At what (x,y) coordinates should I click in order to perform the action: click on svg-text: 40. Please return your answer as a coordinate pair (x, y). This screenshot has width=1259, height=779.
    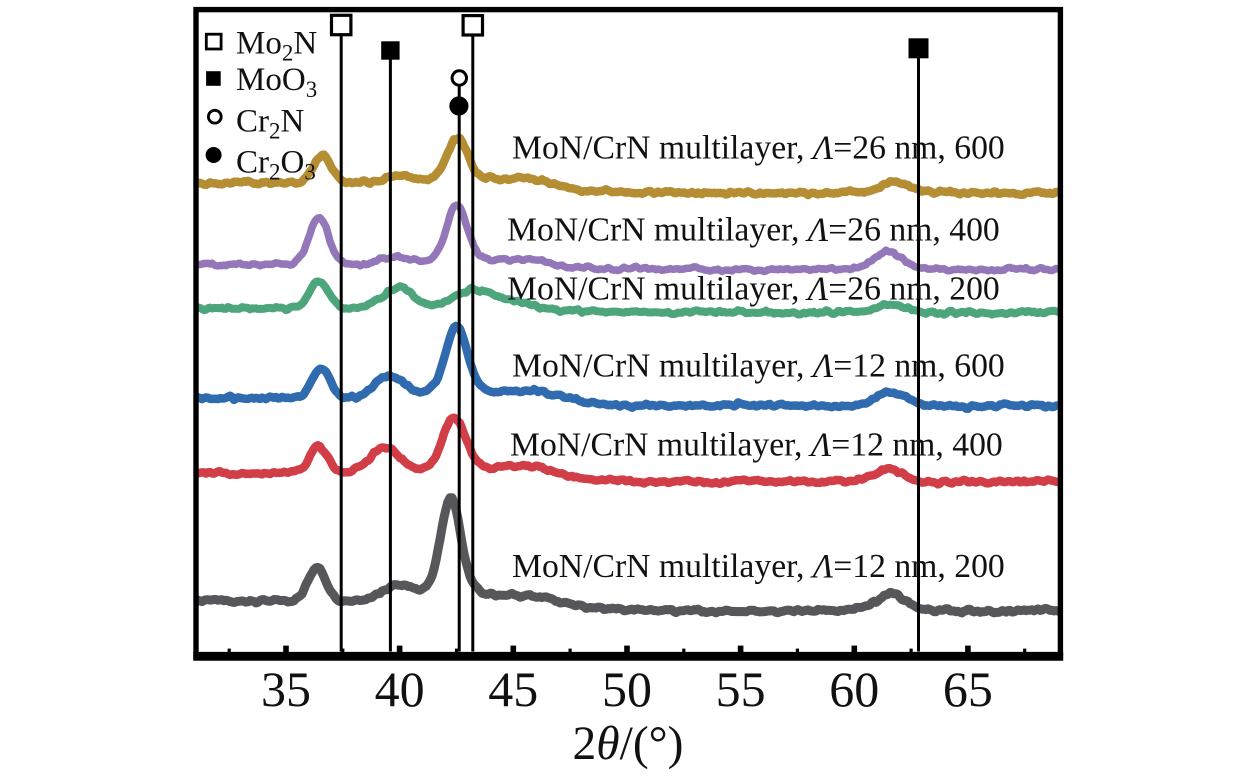
    Looking at the image, I should click on (400, 689).